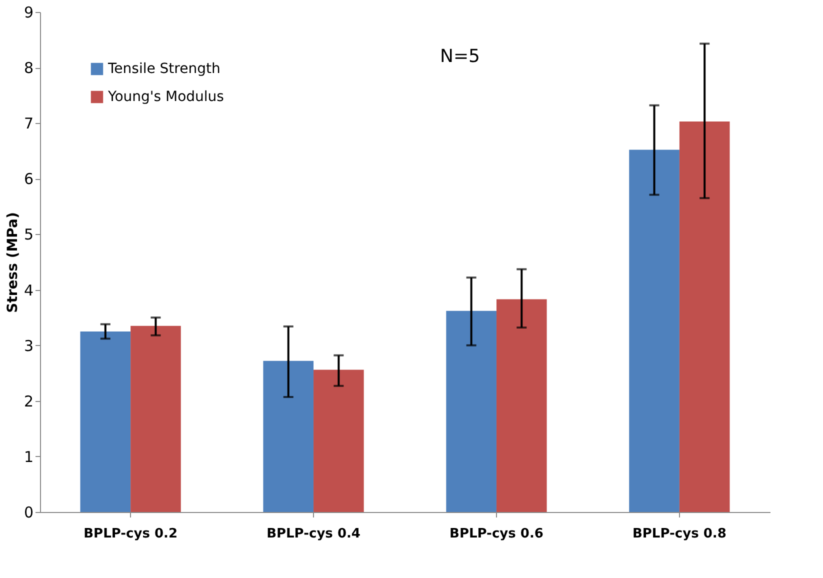  Describe the element at coordinates (29, 13) in the screenshot. I see `y-tick-label: 9` at that location.